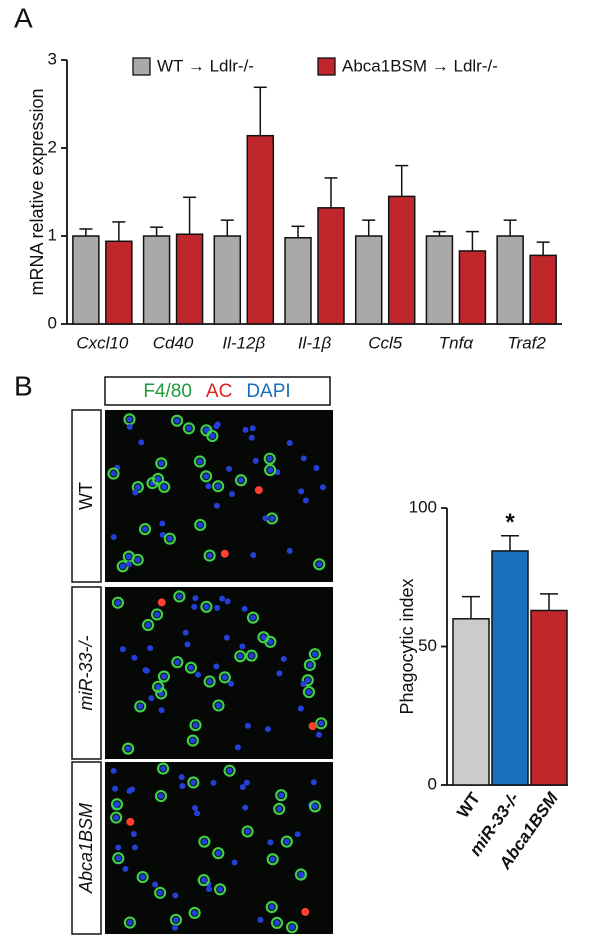 Image resolution: width=600 pixels, height=943 pixels. What do you see at coordinates (243, 342) in the screenshot?
I see `x-tick-label: Il-12β` at bounding box center [243, 342].